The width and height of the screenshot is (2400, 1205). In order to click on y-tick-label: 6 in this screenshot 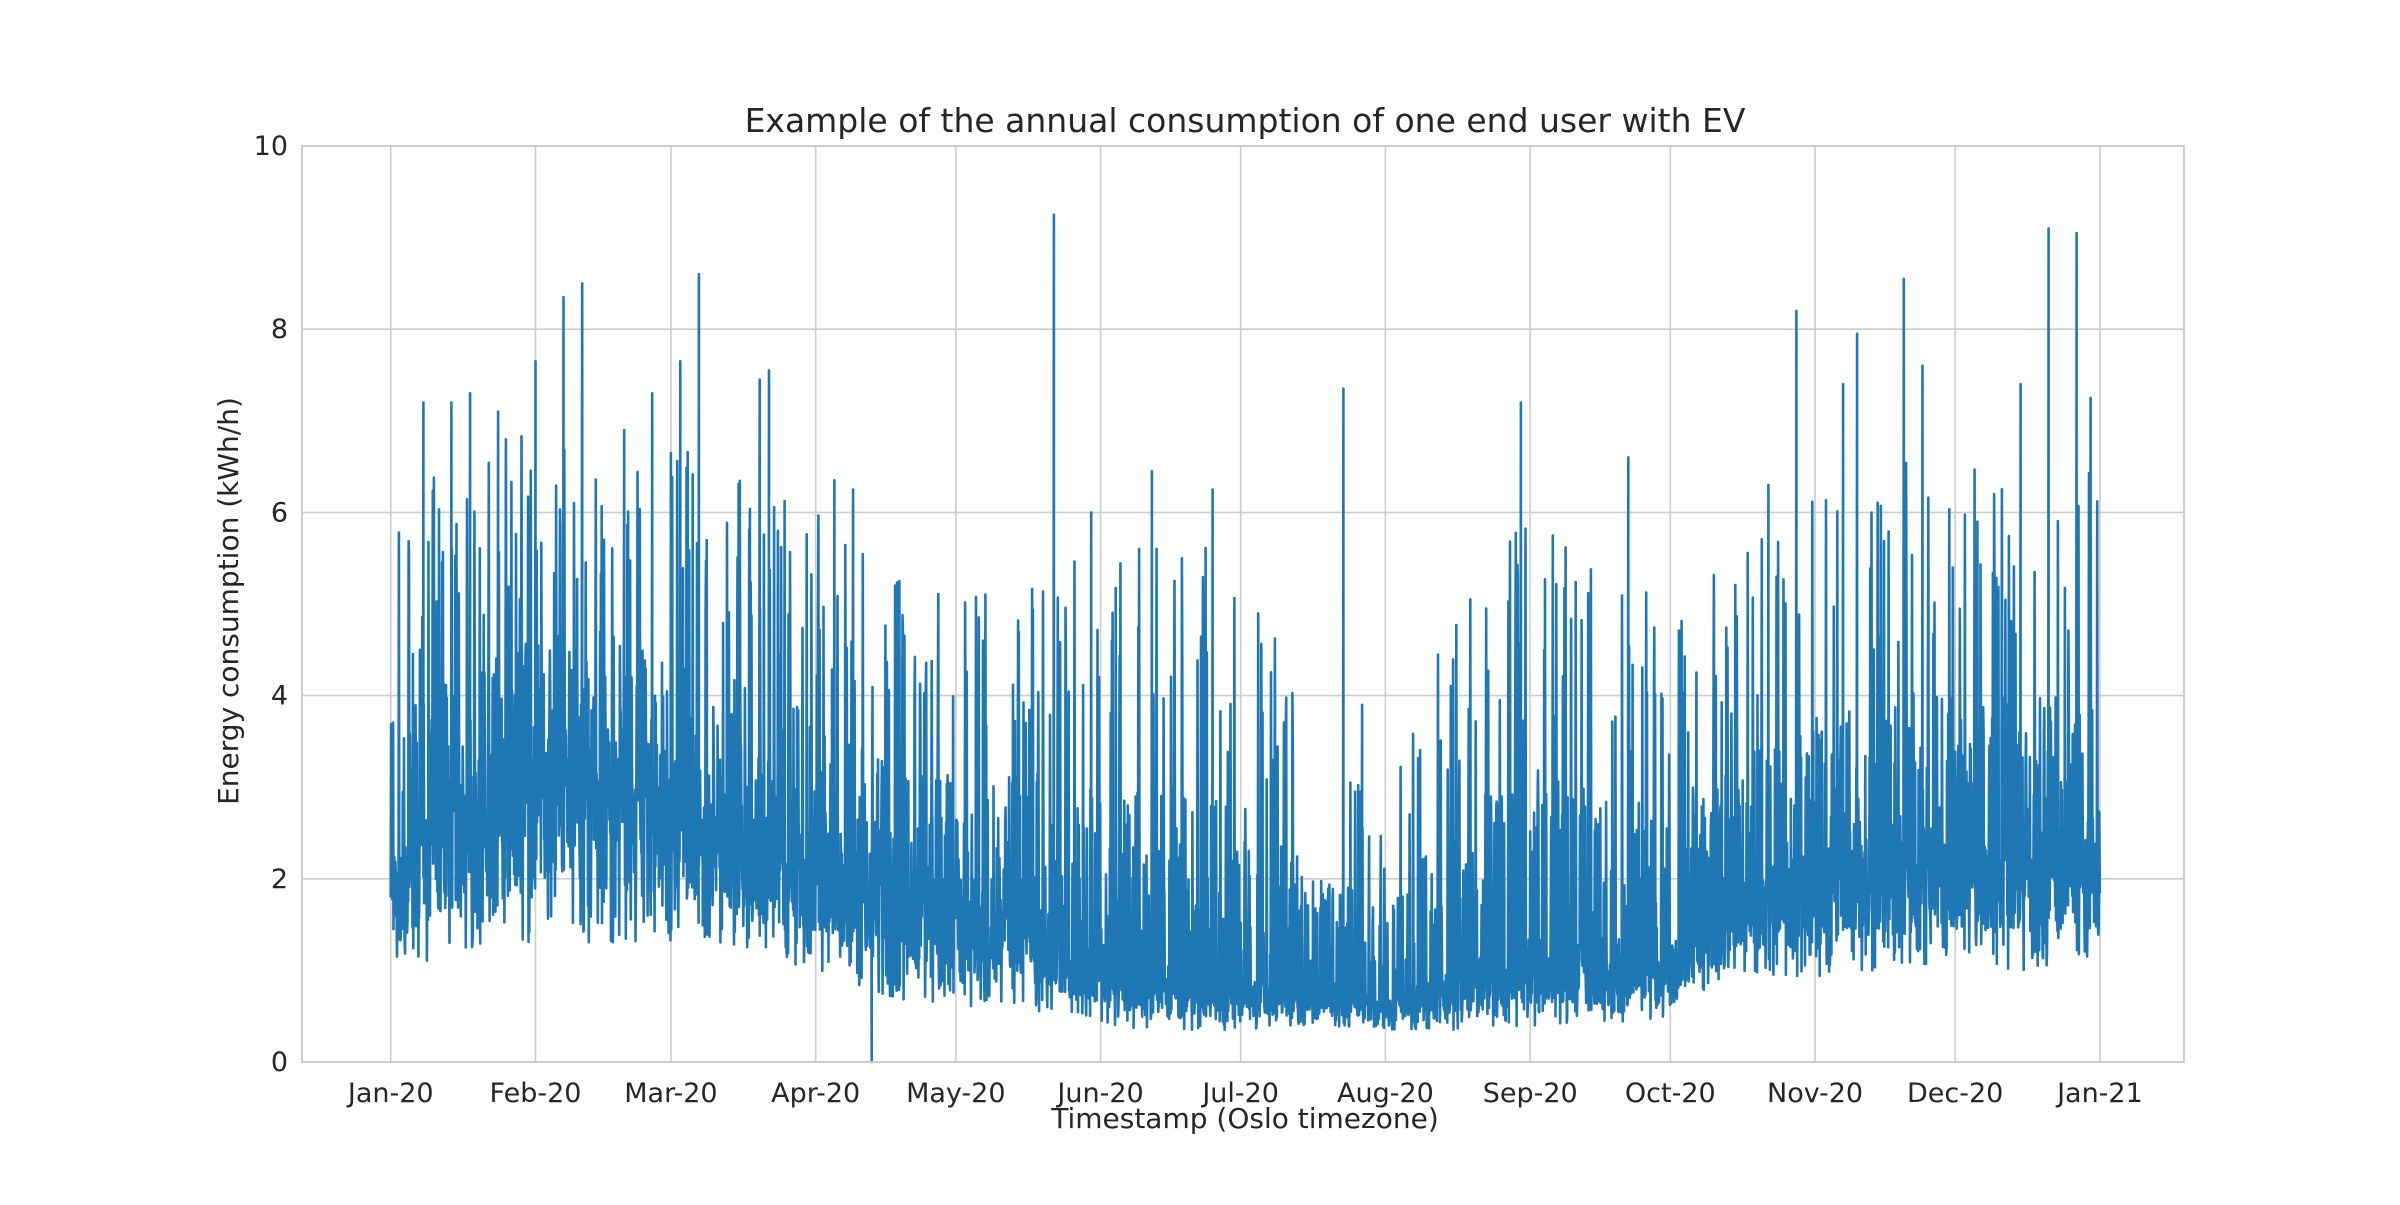, I will do `click(279, 512)`.